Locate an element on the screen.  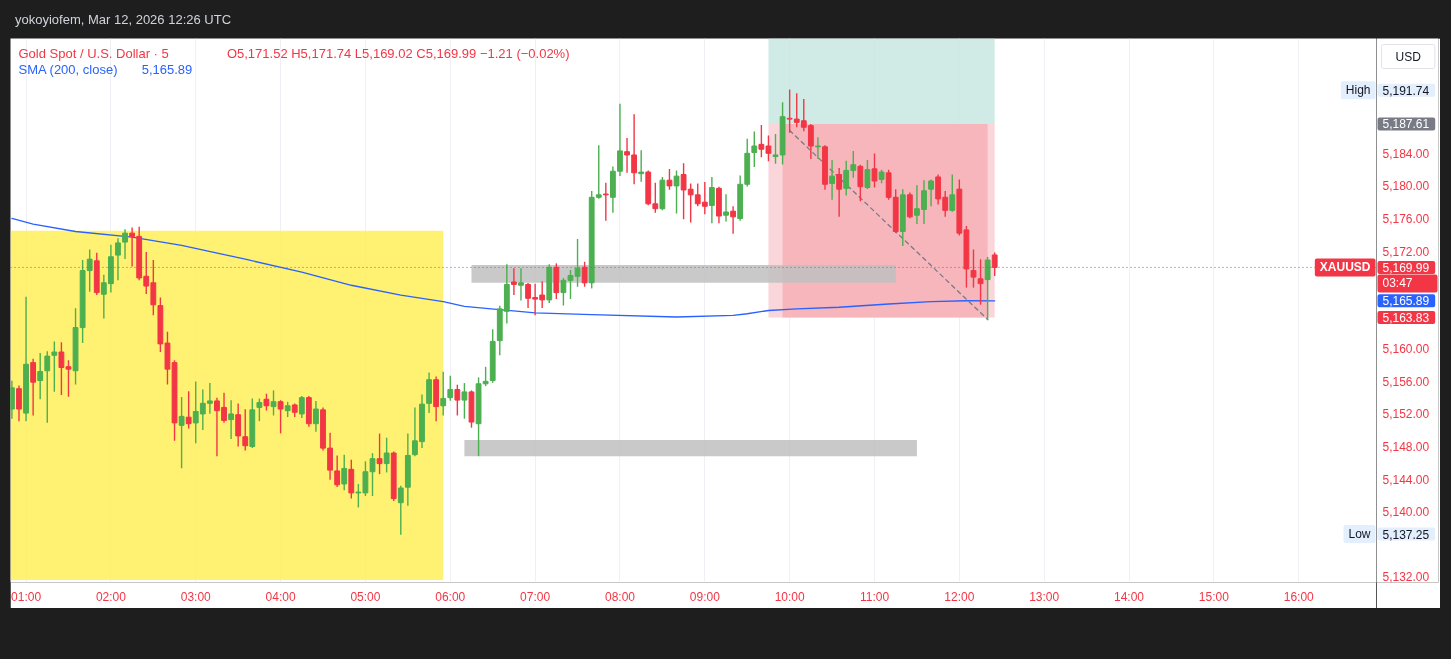
y-tick-label: 5,184.00 is located at coordinates (1406, 153).